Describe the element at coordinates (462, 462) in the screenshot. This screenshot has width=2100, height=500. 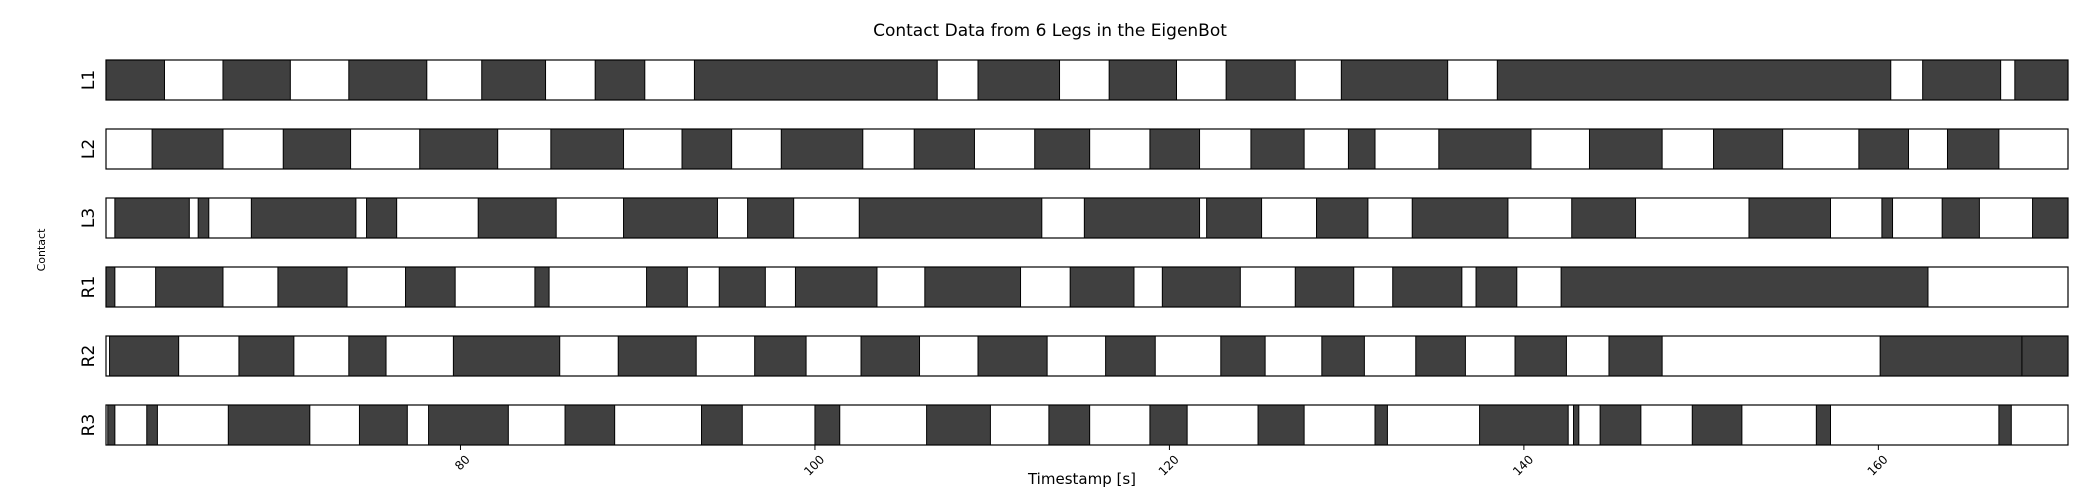
I see `x-tick-label: 80` at that location.